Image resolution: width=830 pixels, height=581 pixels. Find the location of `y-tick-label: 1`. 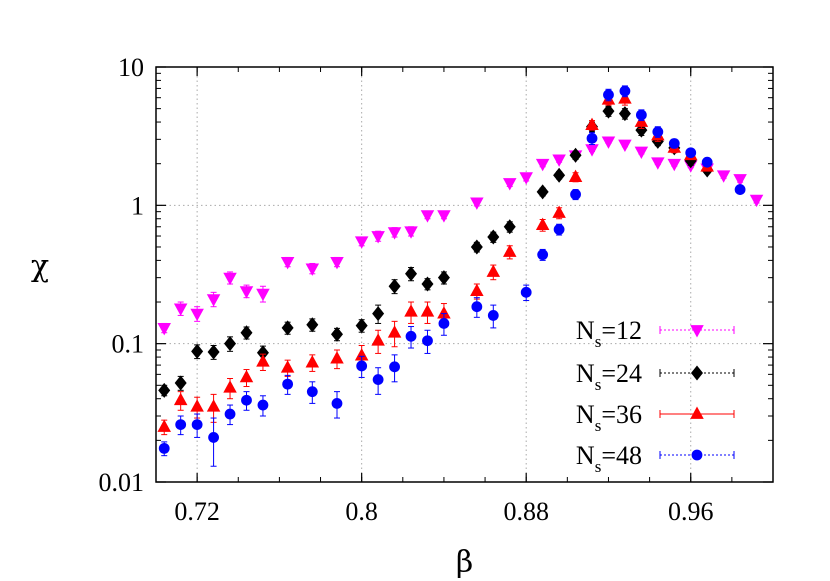

y-tick-label: 1 is located at coordinates (137, 205).